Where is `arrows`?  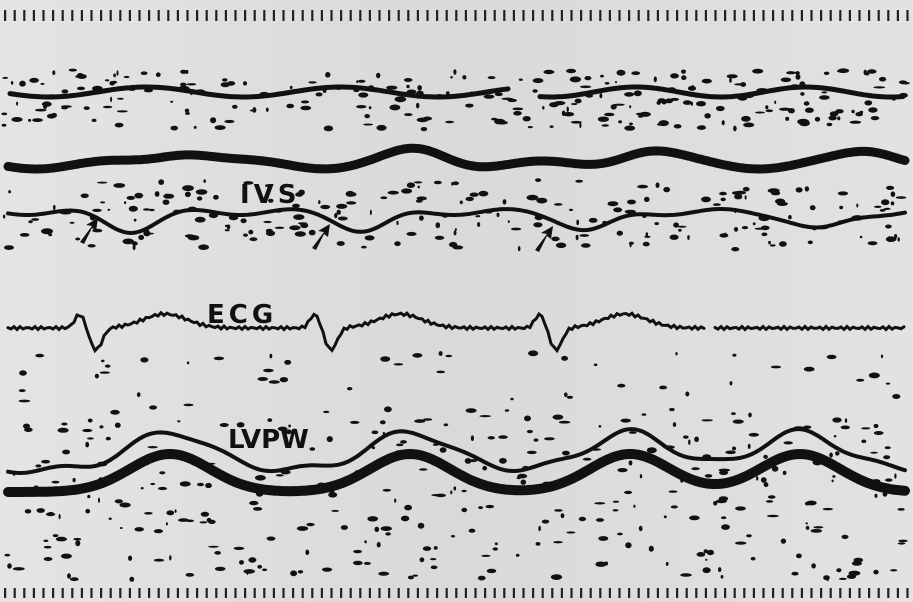
arrows is located at coordinates (316, 235).